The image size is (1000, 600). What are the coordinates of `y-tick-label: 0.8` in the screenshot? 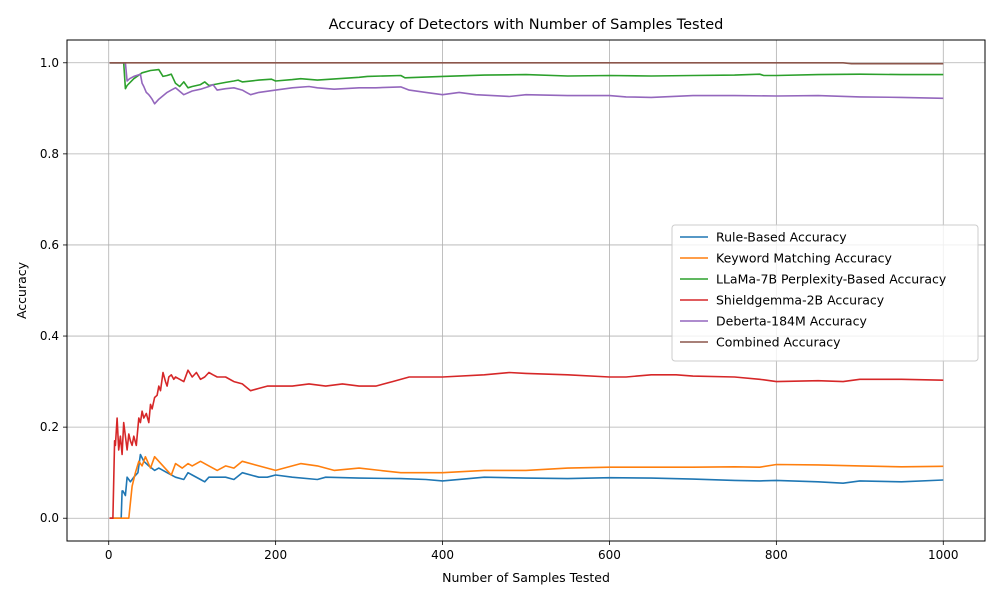 It's located at (49, 154).